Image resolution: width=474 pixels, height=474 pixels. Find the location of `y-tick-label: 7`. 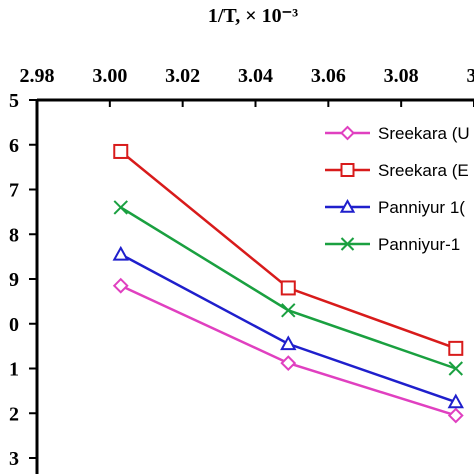

y-tick-label: 7 is located at coordinates (14, 191).